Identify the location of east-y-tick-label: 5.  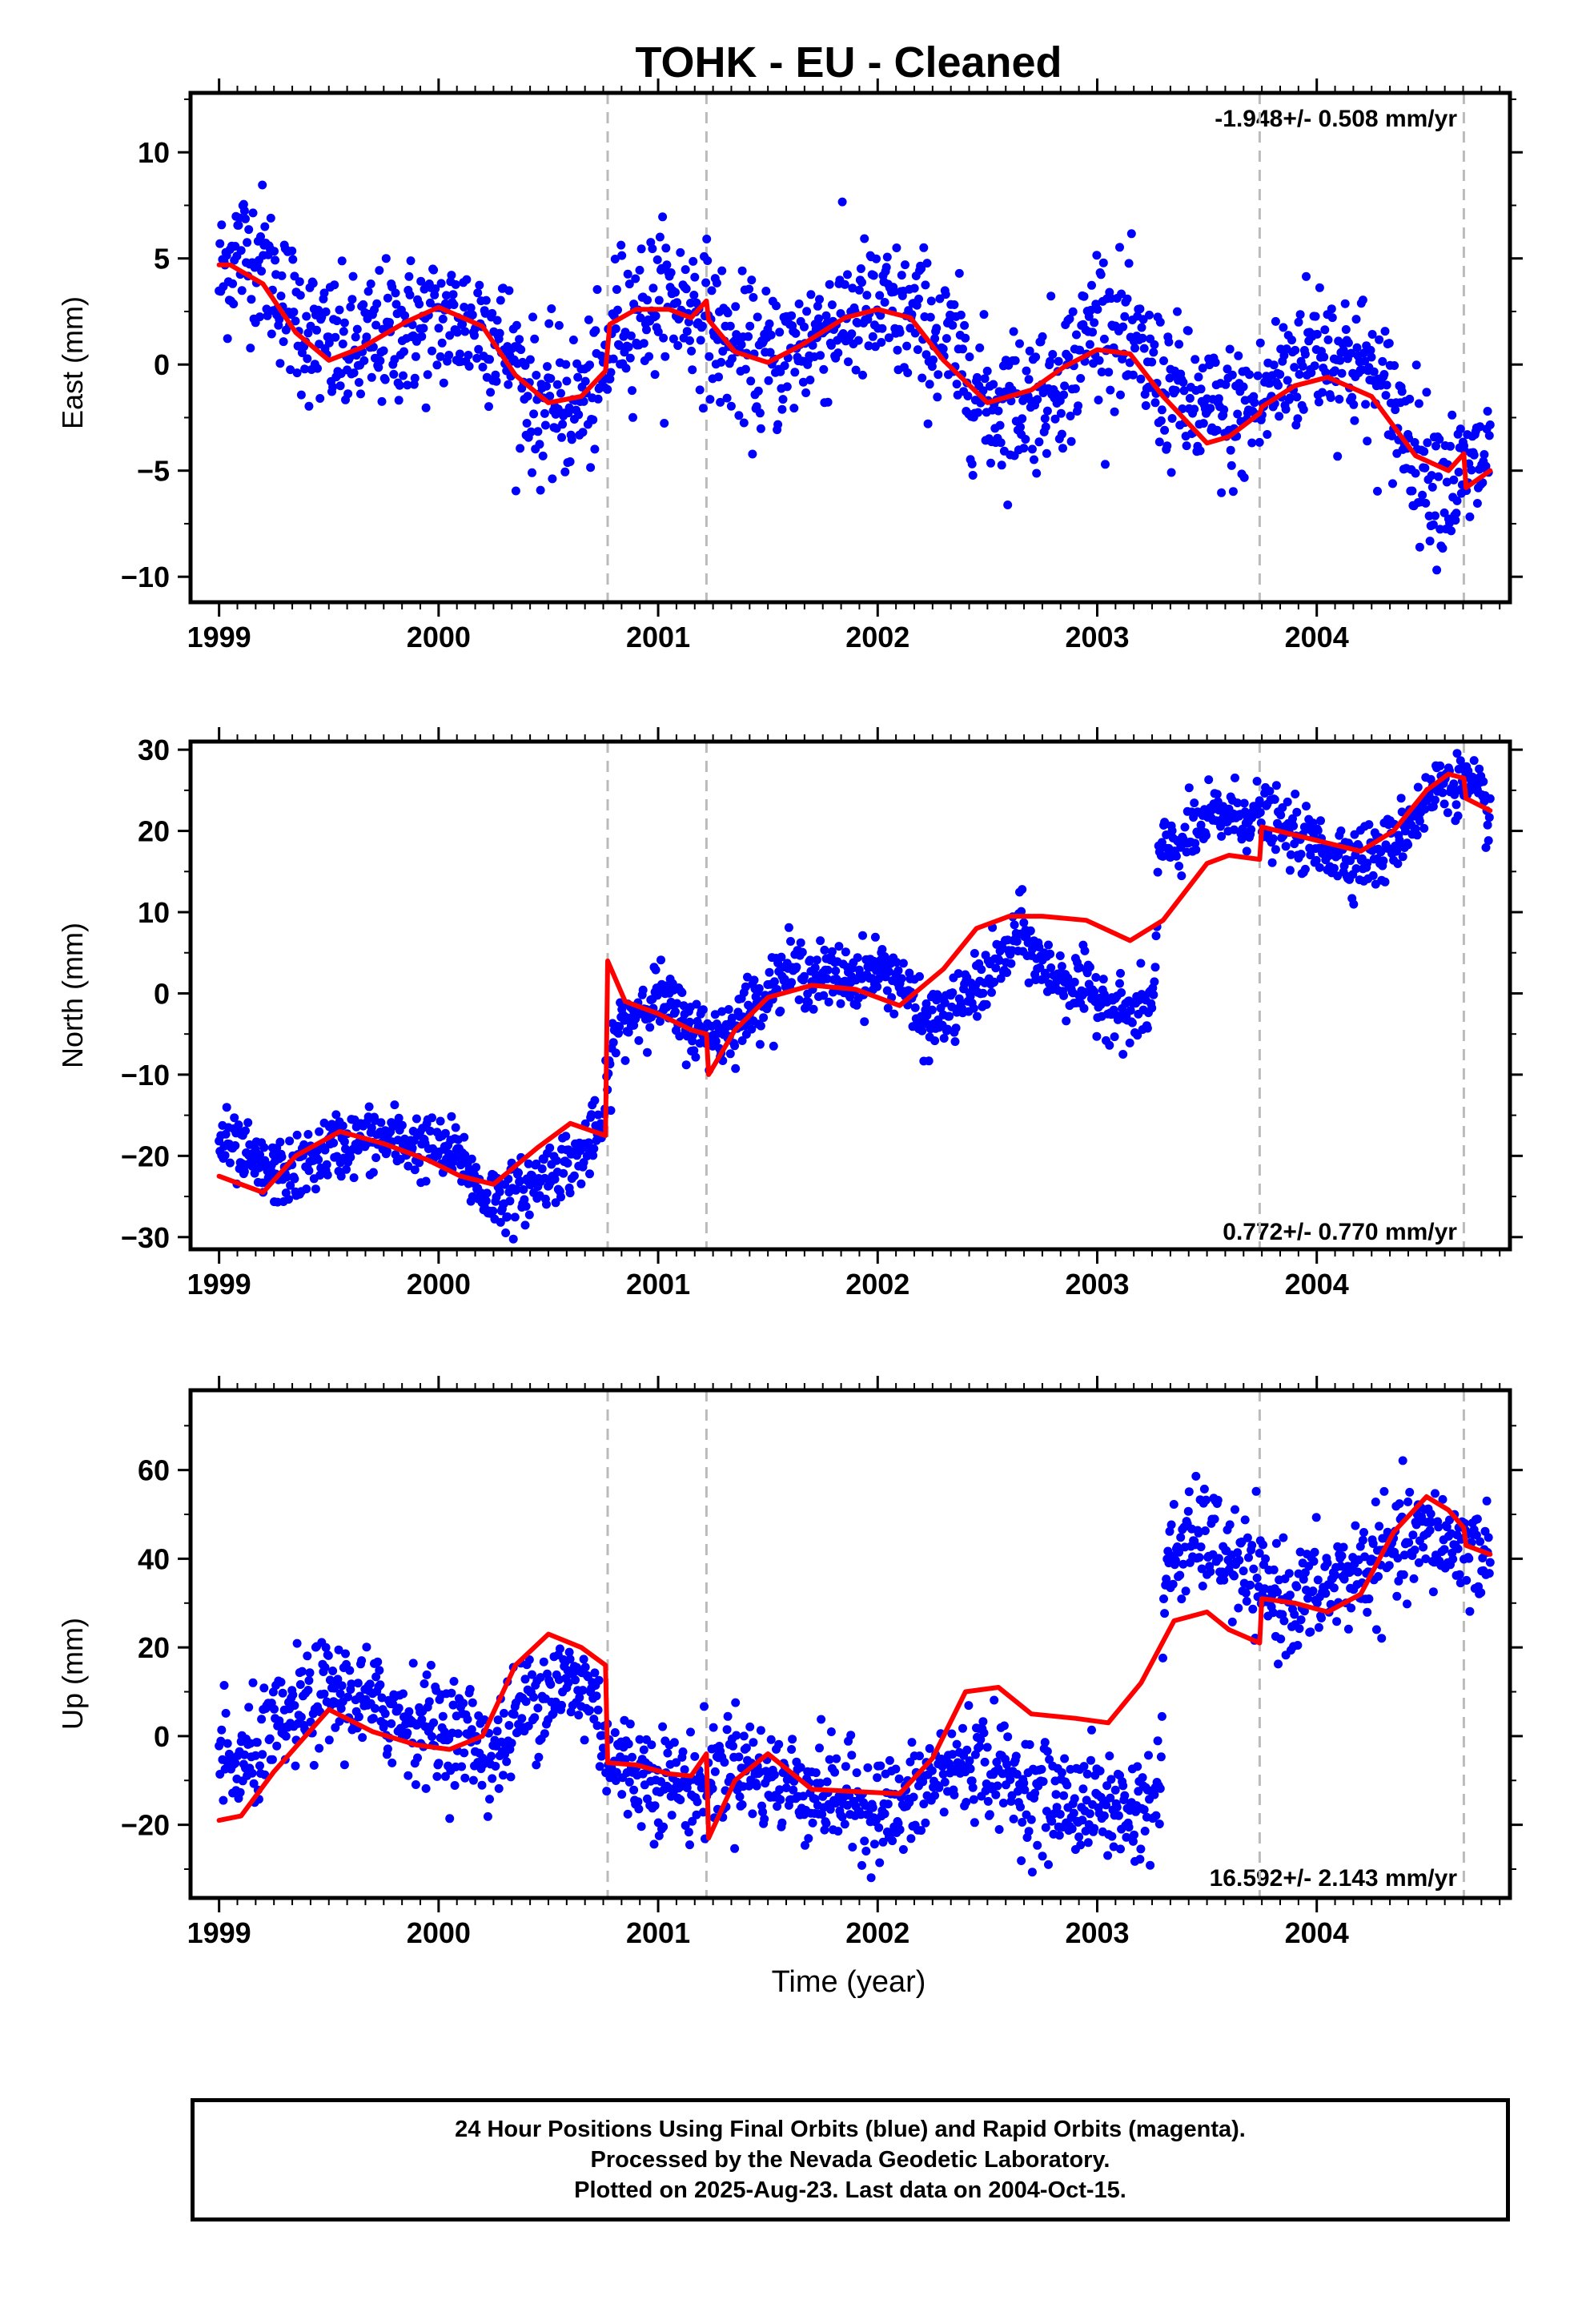
(162, 259).